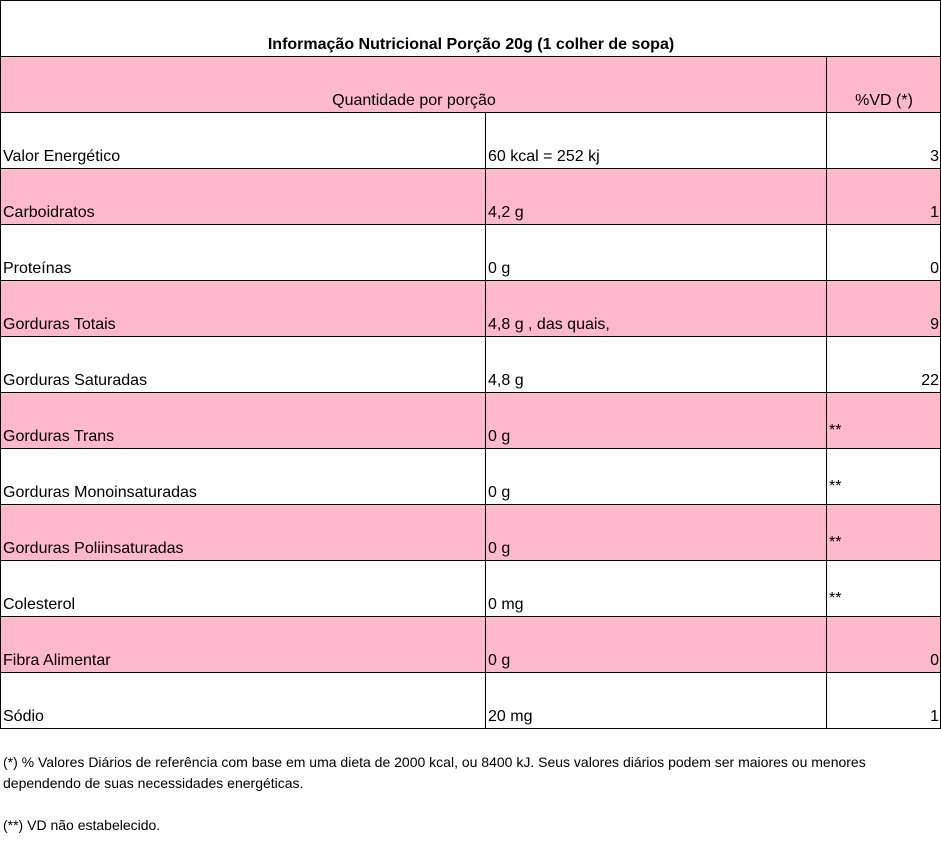 Image resolution: width=941 pixels, height=857 pixels. I want to click on nutrient-row: Sódio 20 mg 1, so click(470, 700).